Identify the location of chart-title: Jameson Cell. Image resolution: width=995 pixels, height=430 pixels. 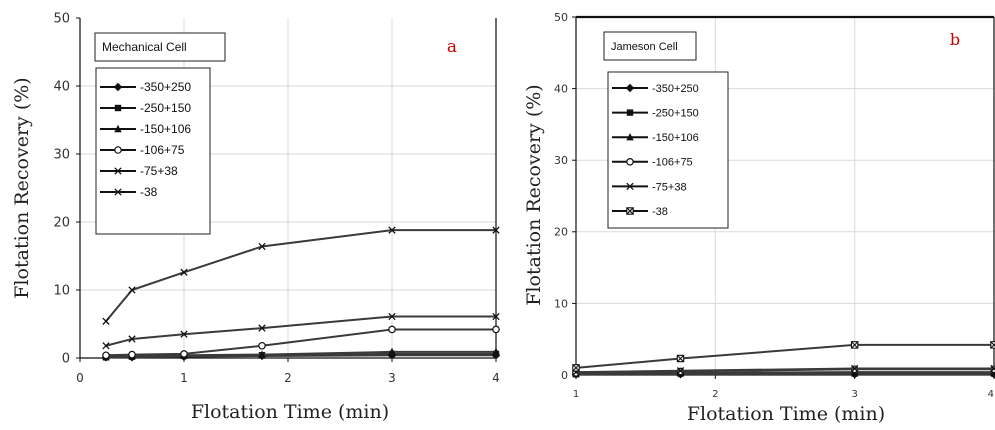
(644, 47).